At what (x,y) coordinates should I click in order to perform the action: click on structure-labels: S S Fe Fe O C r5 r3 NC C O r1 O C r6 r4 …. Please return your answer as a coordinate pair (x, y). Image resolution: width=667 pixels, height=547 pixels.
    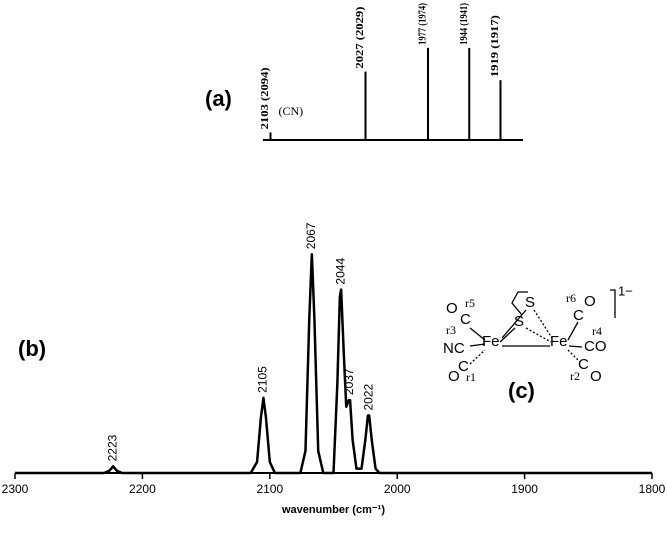
    Looking at the image, I should click on (538, 342).